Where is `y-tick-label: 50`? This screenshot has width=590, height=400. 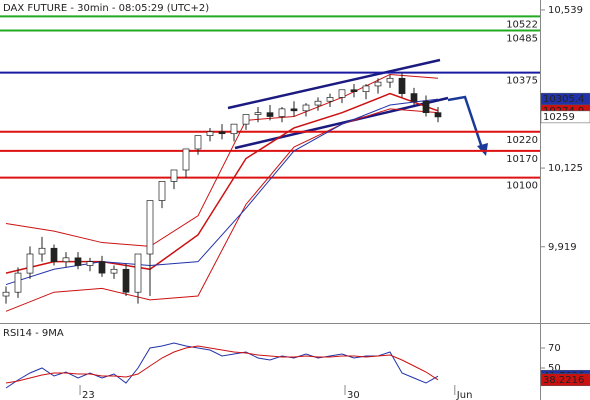 y-tick-label: 50 is located at coordinates (554, 368).